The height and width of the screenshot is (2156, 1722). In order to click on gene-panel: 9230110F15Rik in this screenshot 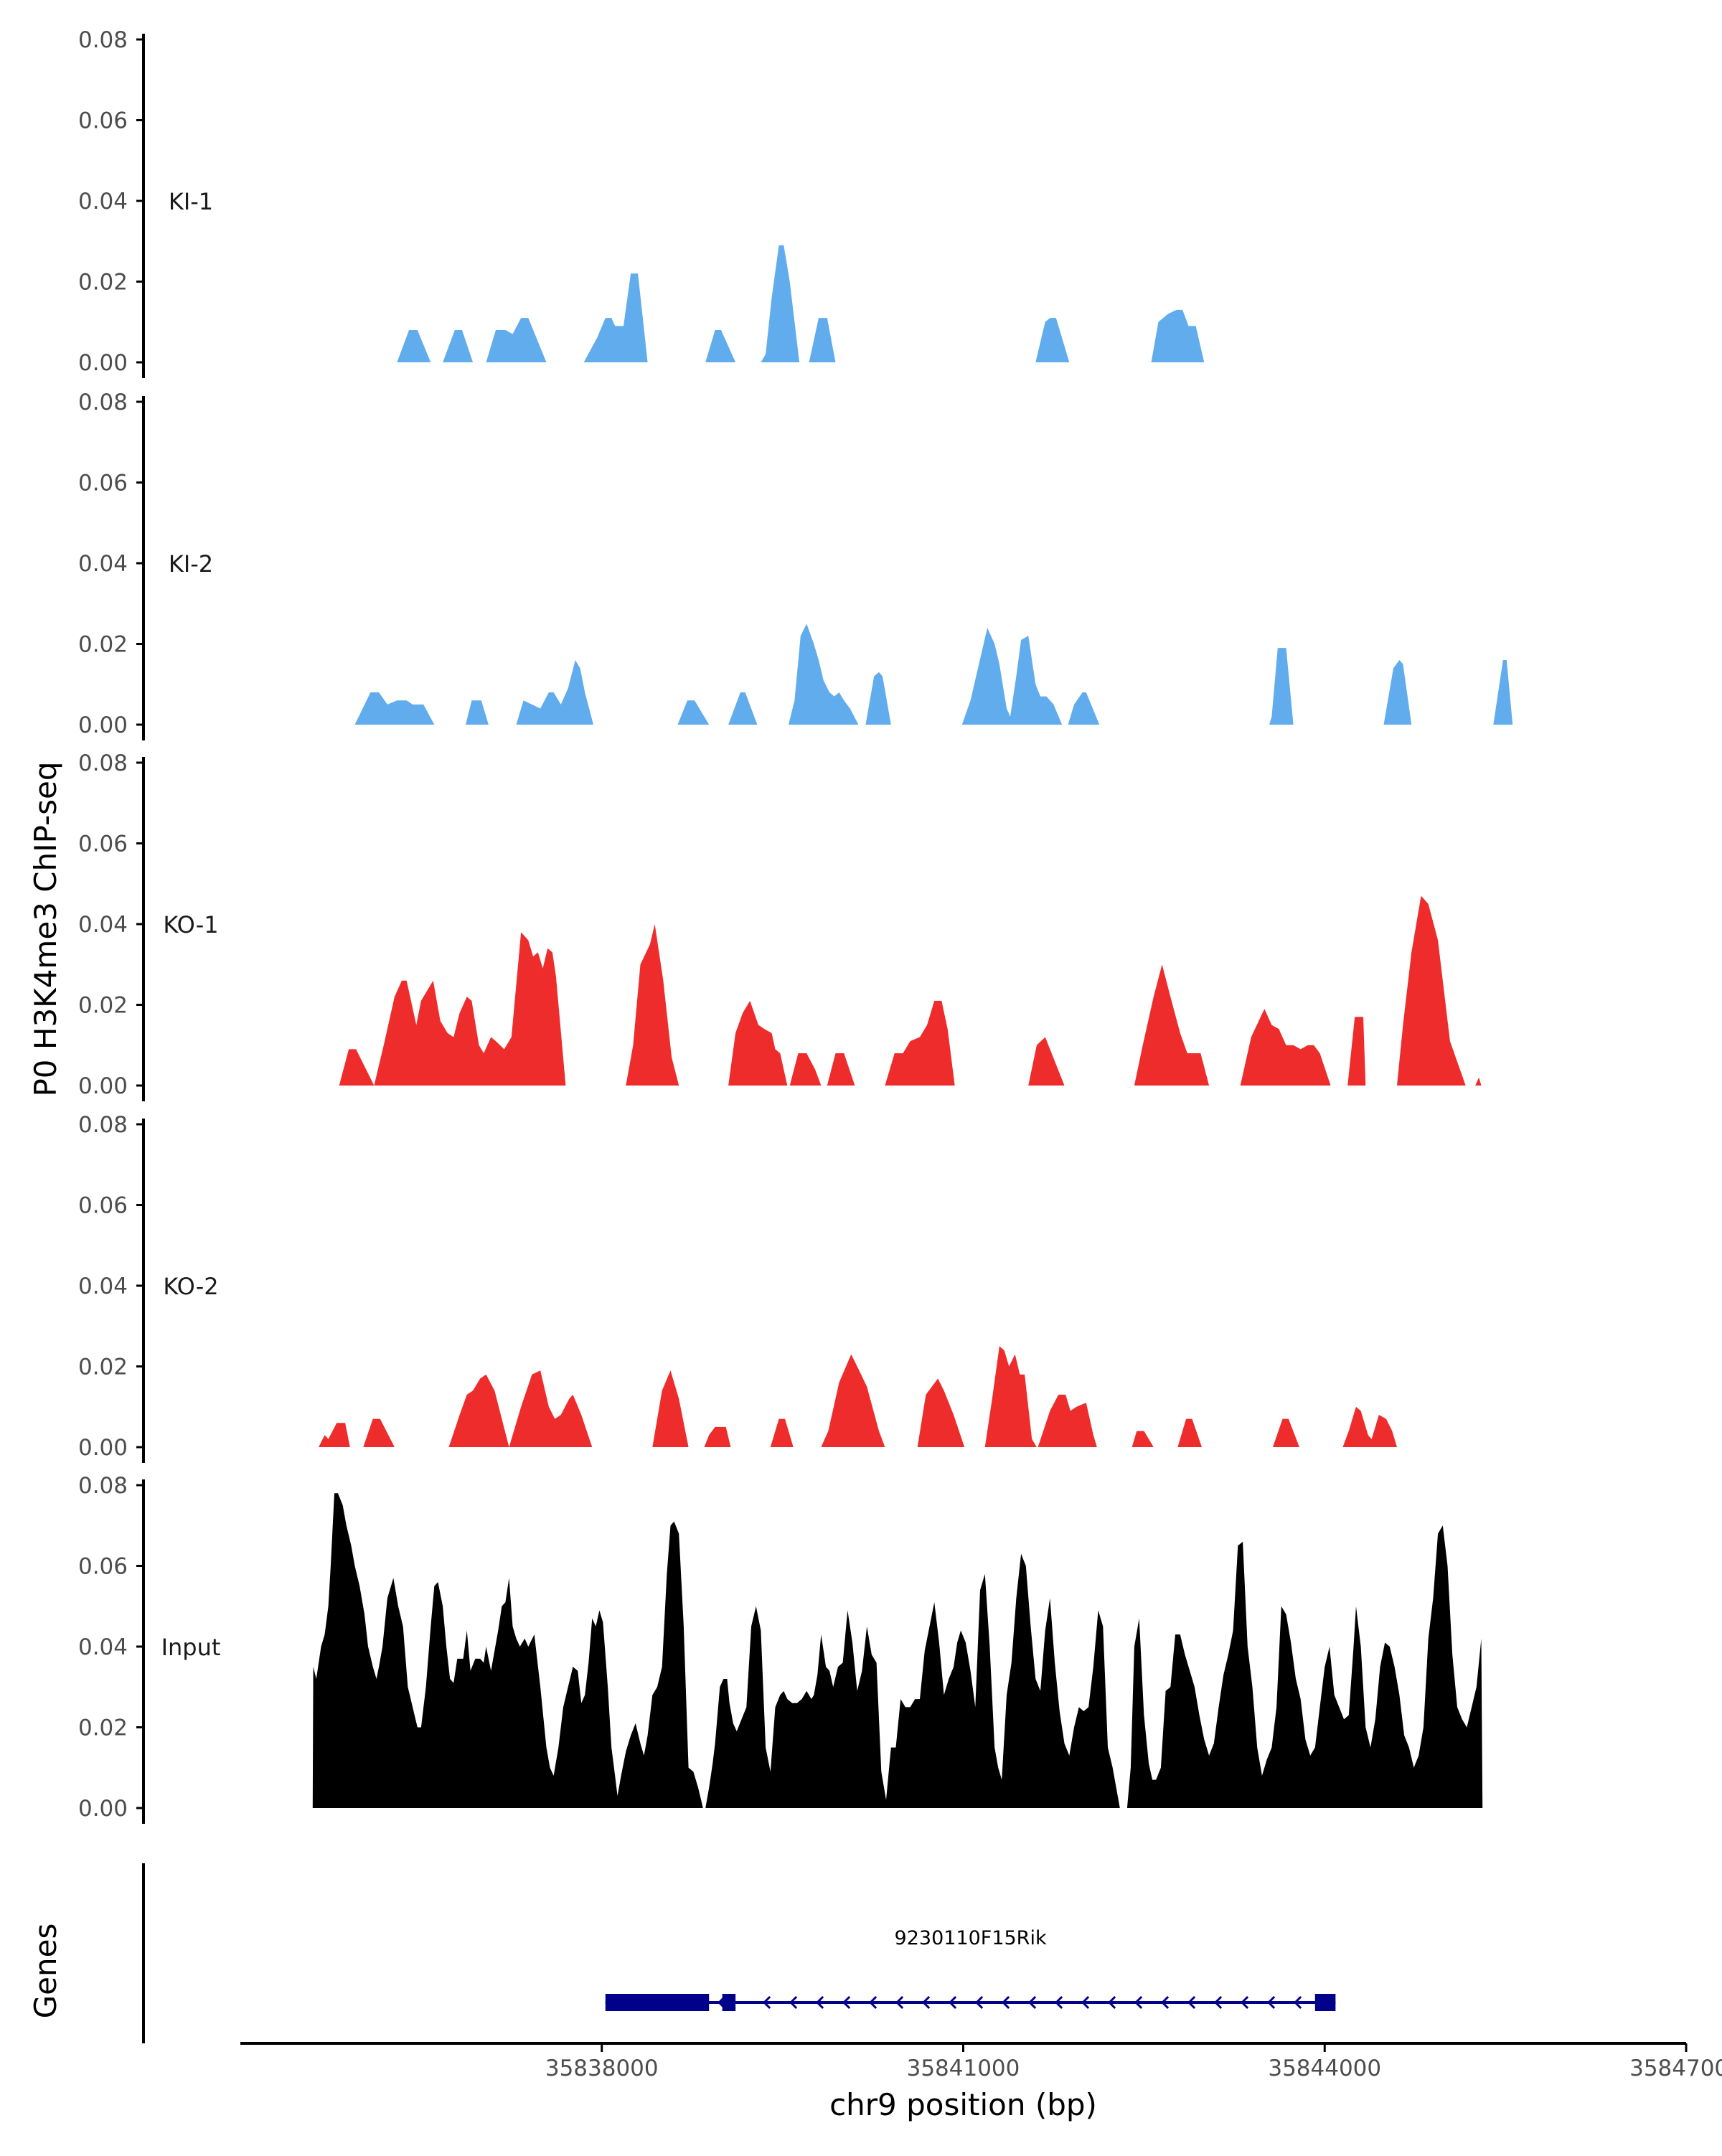, I will do `click(739, 1953)`.